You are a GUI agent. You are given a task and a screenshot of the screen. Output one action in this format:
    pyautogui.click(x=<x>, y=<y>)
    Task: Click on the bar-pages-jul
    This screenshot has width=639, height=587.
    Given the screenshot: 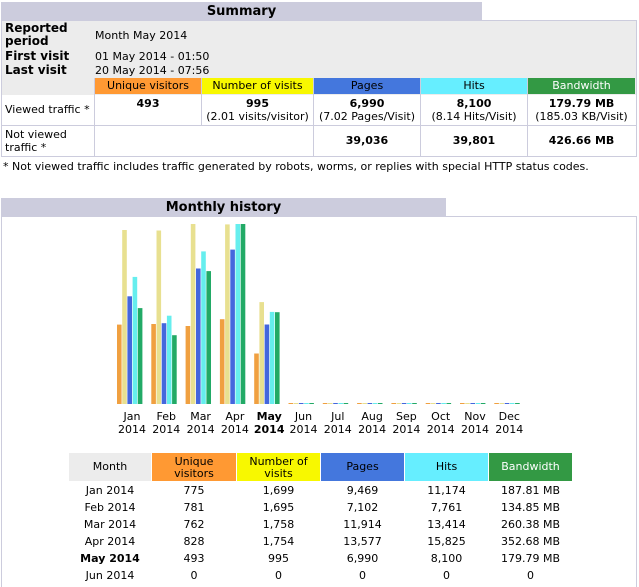 What is the action you would take?
    pyautogui.click(x=335, y=403)
    